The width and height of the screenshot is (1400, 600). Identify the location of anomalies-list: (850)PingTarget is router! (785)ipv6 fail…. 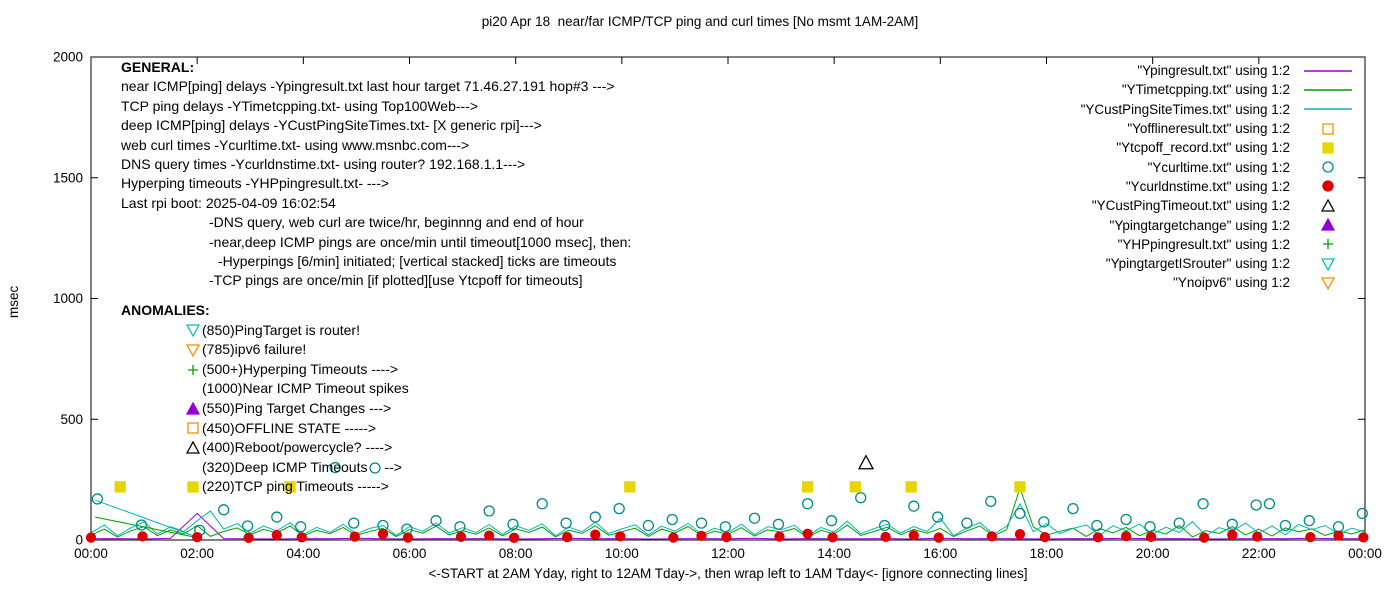
(297, 409).